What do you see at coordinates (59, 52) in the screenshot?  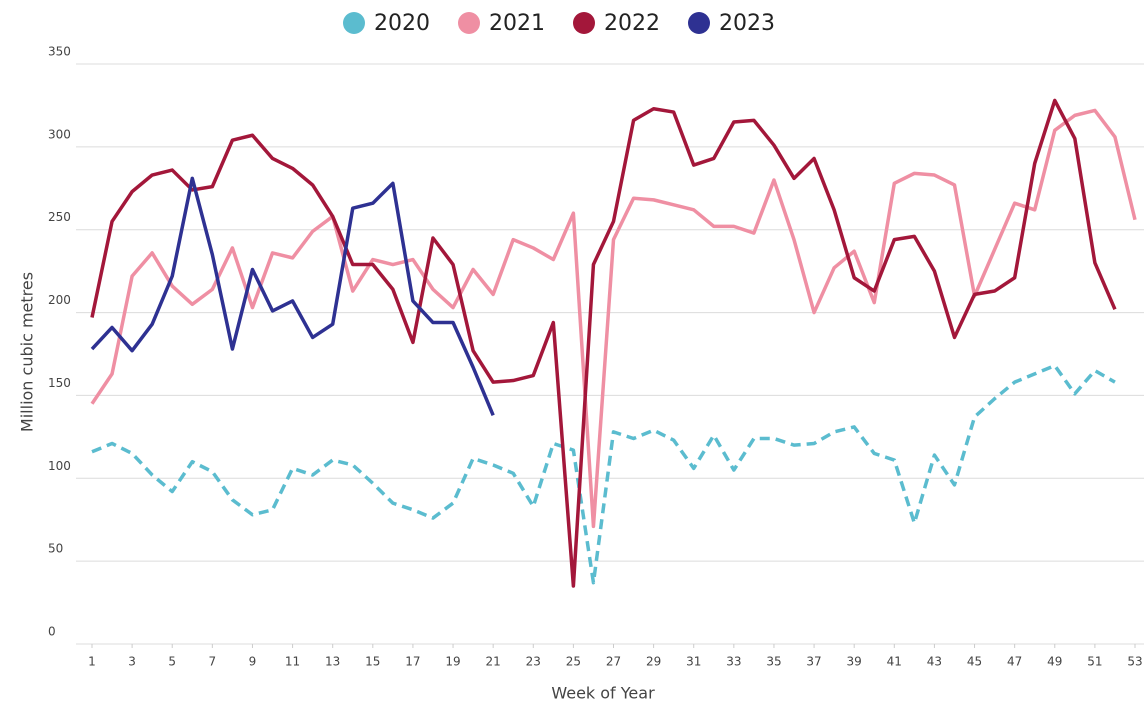 I see `y-tick-label: 350` at bounding box center [59, 52].